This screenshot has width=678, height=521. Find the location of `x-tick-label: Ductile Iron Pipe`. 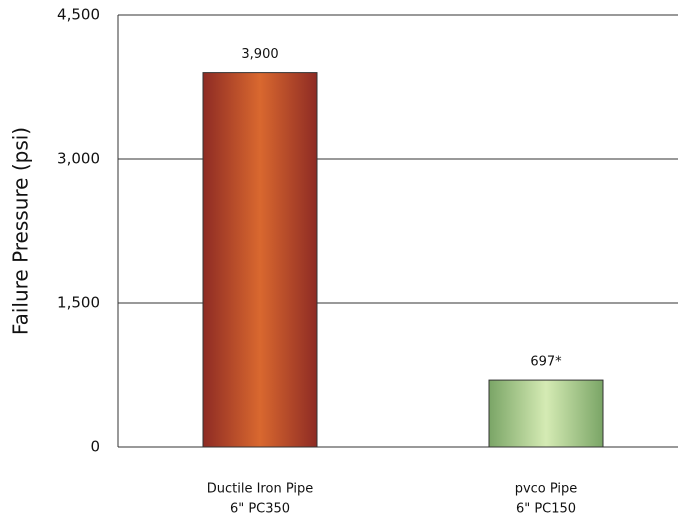

x-tick-label: Ductile Iron Pipe is located at coordinates (260, 489).